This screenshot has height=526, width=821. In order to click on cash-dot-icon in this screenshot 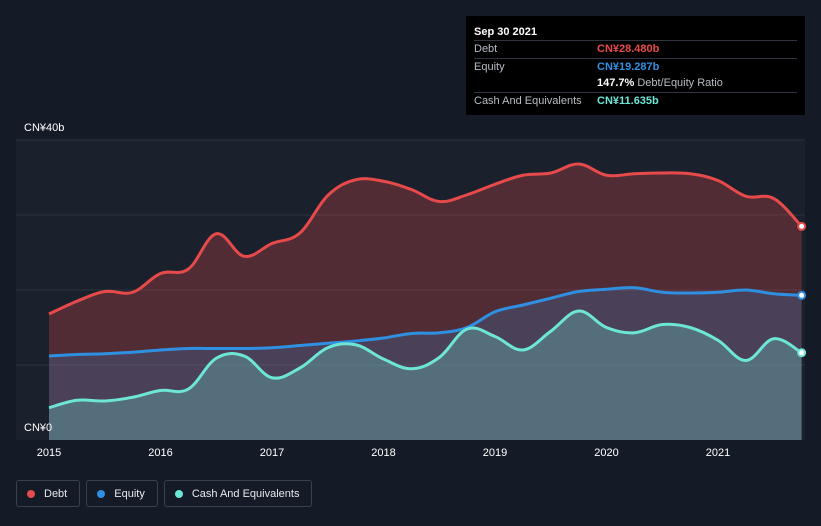, I will do `click(178, 493)`.